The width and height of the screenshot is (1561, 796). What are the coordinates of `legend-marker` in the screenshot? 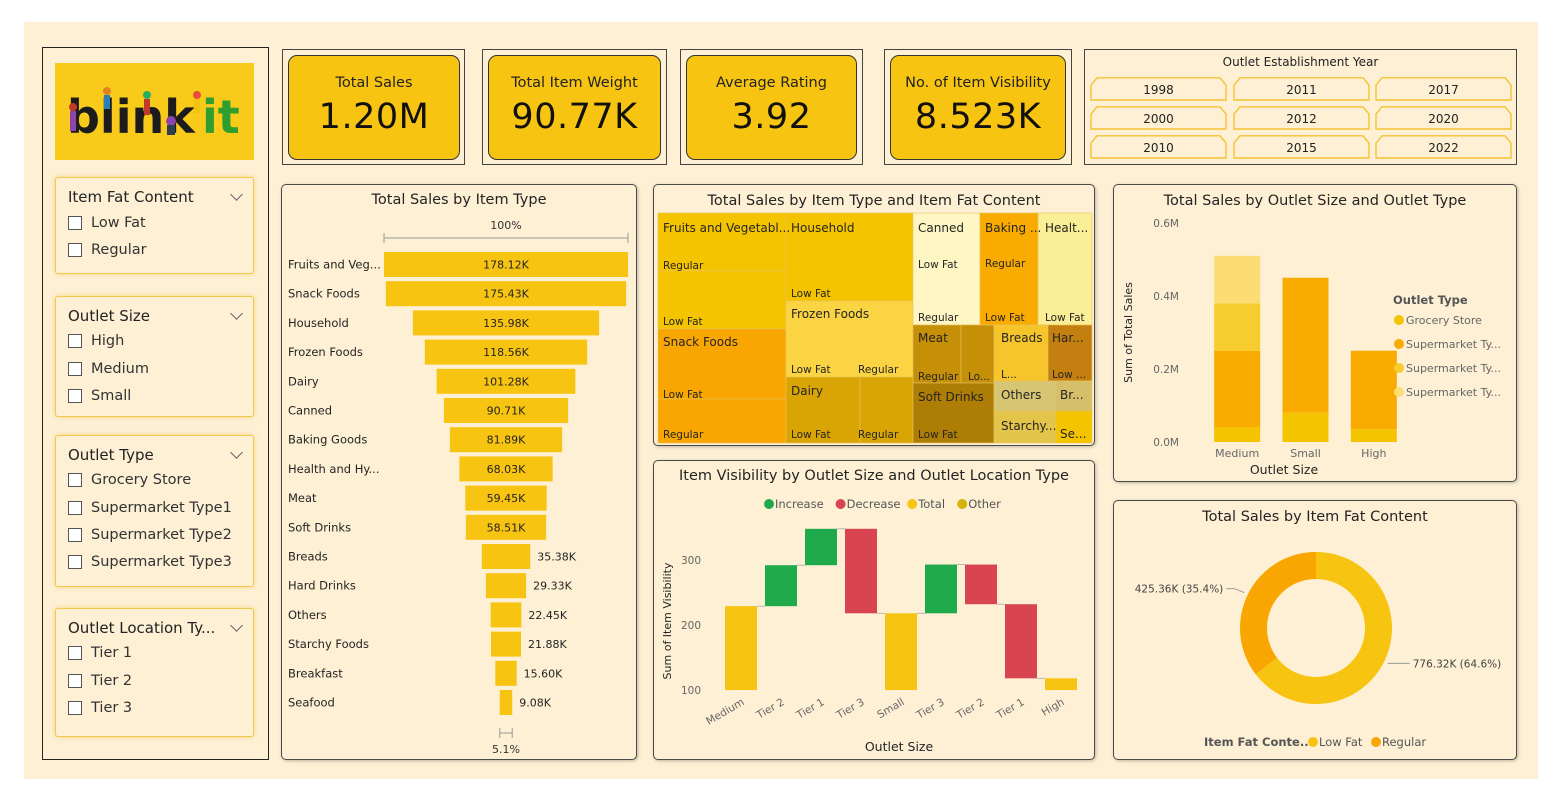 It's located at (840, 504).